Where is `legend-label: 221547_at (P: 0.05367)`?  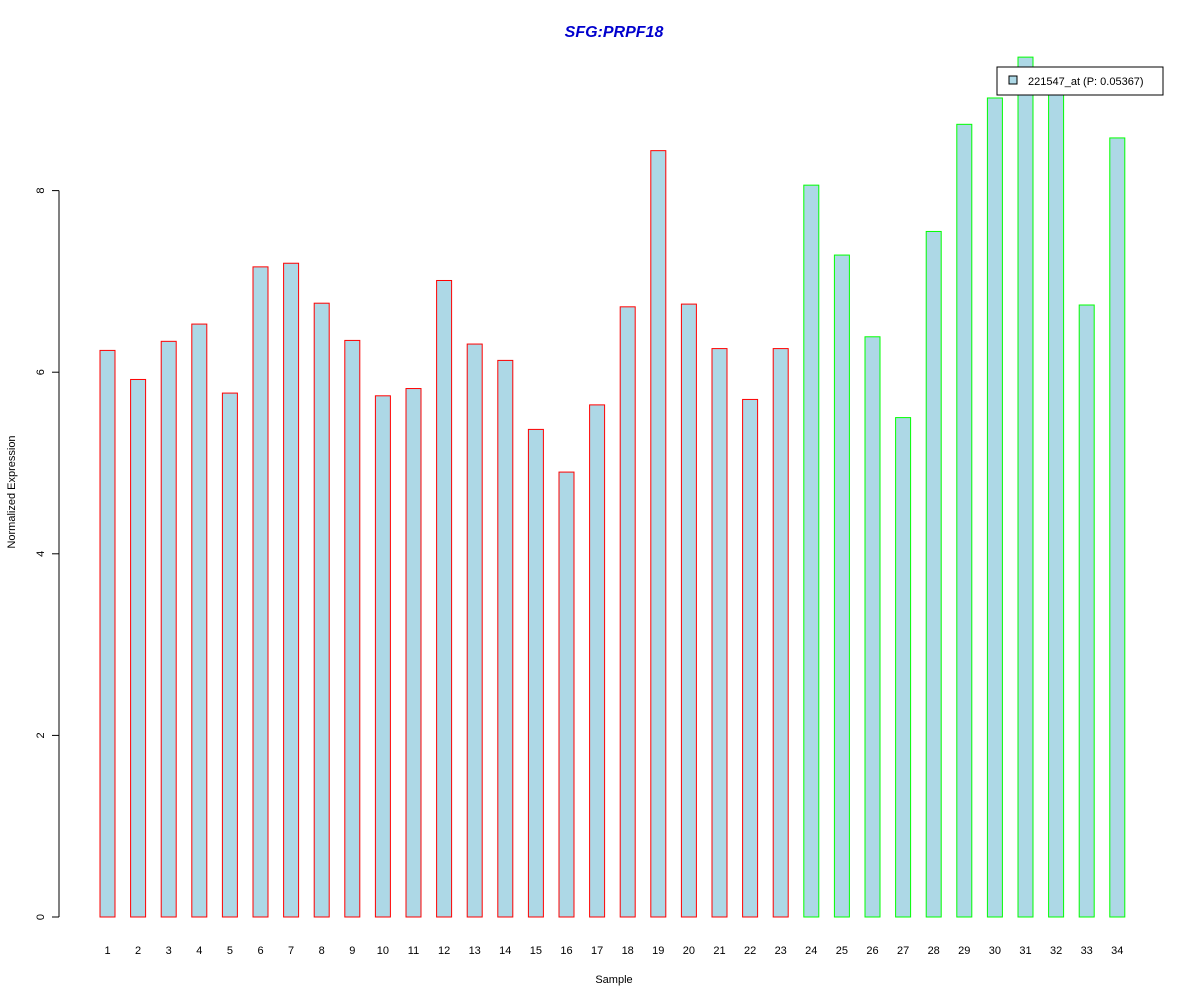 legend-label: 221547_at (P: 0.05367) is located at coordinates (1086, 82).